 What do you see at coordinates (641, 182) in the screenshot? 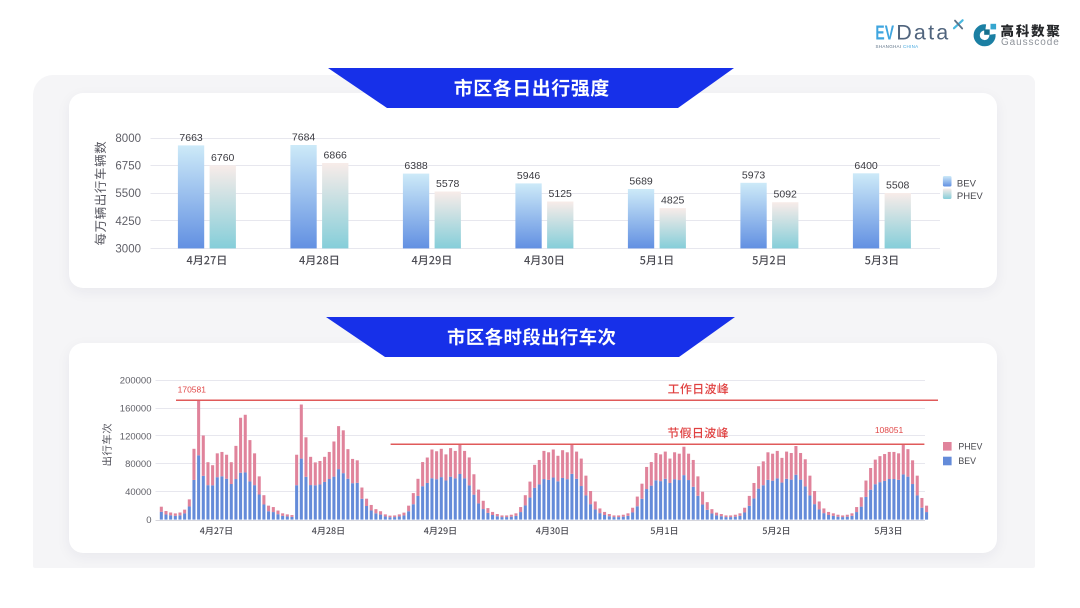
I see `svg-text: 5689` at bounding box center [641, 182].